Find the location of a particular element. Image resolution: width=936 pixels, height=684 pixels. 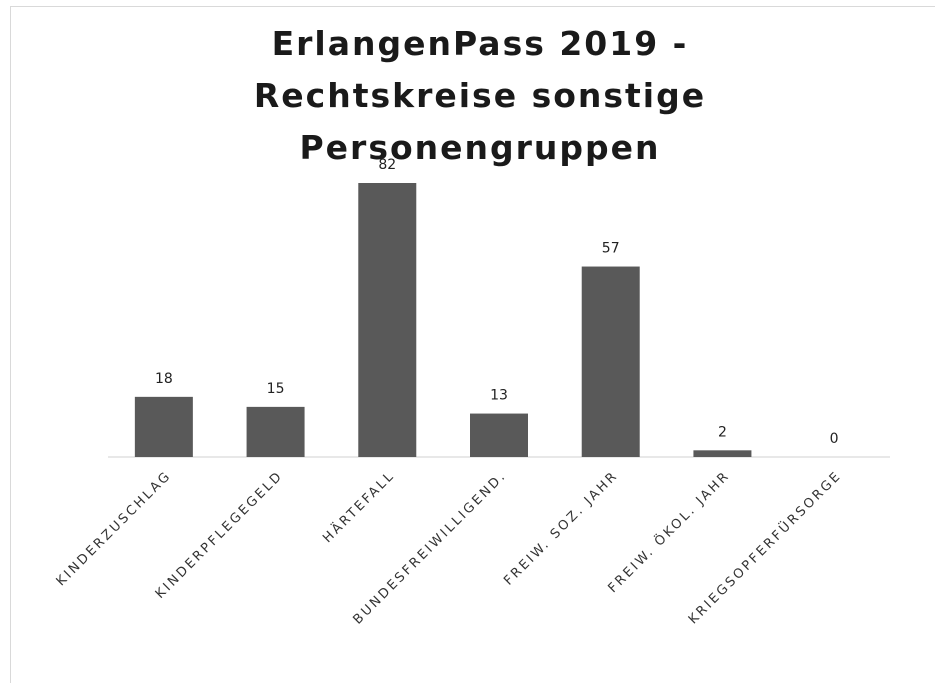

data-label: 57 is located at coordinates (611, 249).